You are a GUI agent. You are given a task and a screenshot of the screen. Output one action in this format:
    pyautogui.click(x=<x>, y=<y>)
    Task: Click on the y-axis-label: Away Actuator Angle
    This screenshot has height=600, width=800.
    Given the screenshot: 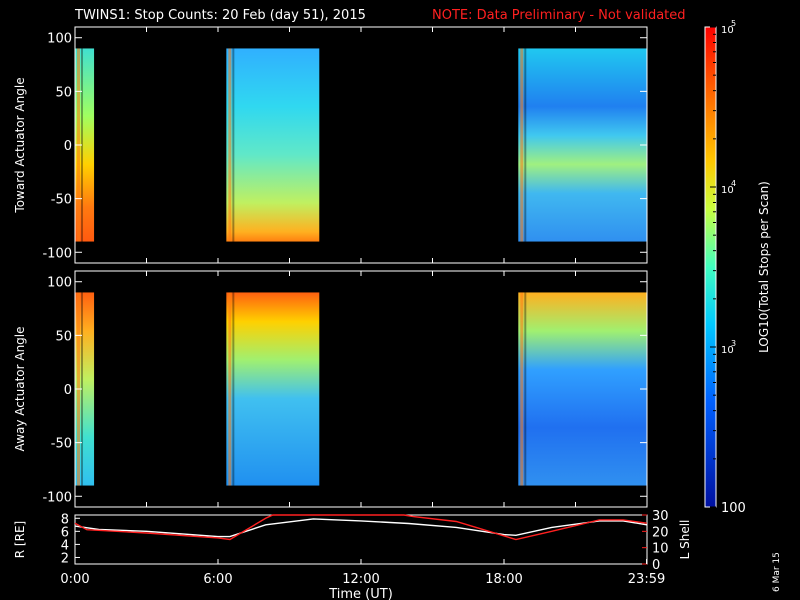 What is the action you would take?
    pyautogui.click(x=20, y=388)
    